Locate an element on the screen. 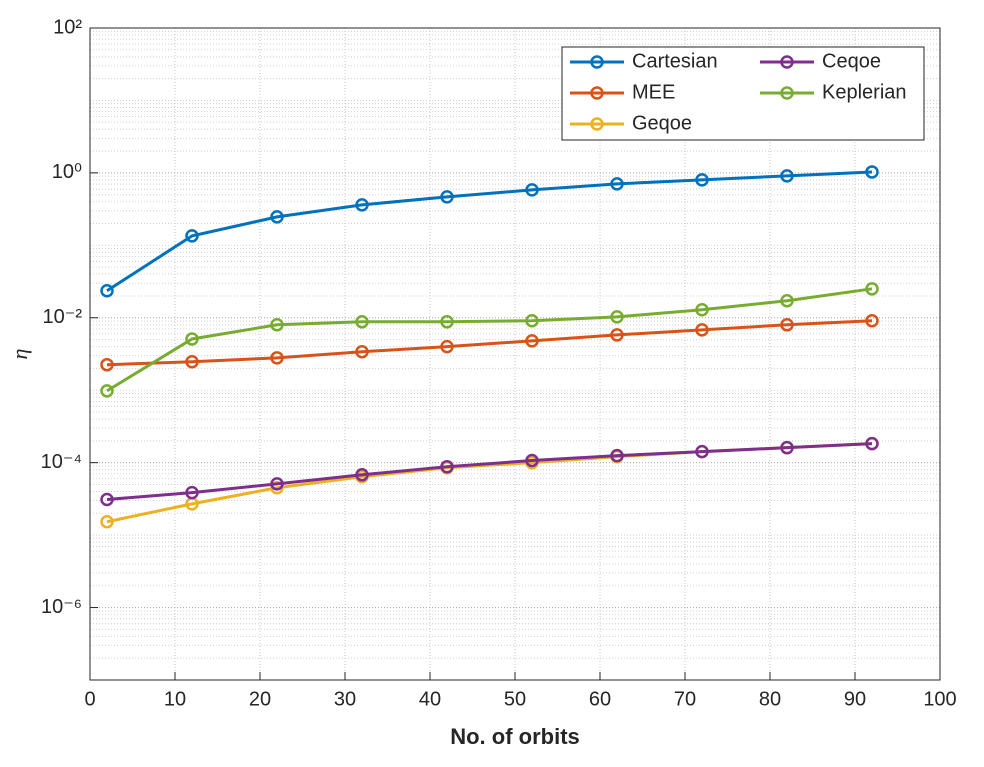  x-tick-label: 0 is located at coordinates (89, 699).